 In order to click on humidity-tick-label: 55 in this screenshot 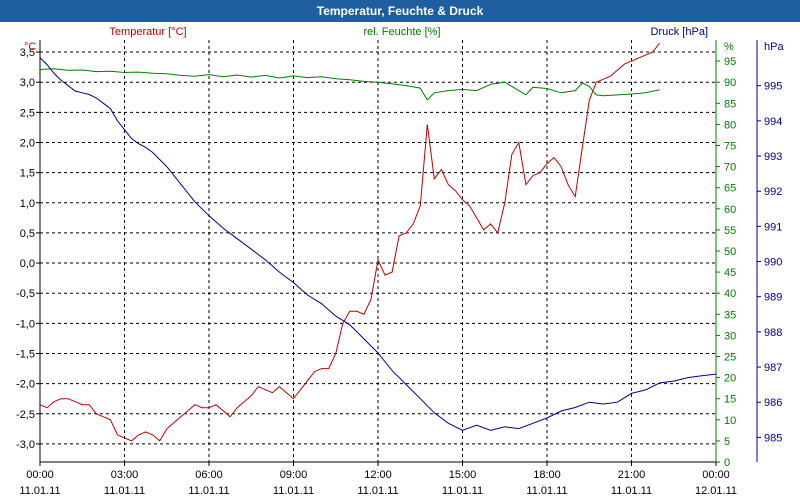, I will do `click(730, 231)`.